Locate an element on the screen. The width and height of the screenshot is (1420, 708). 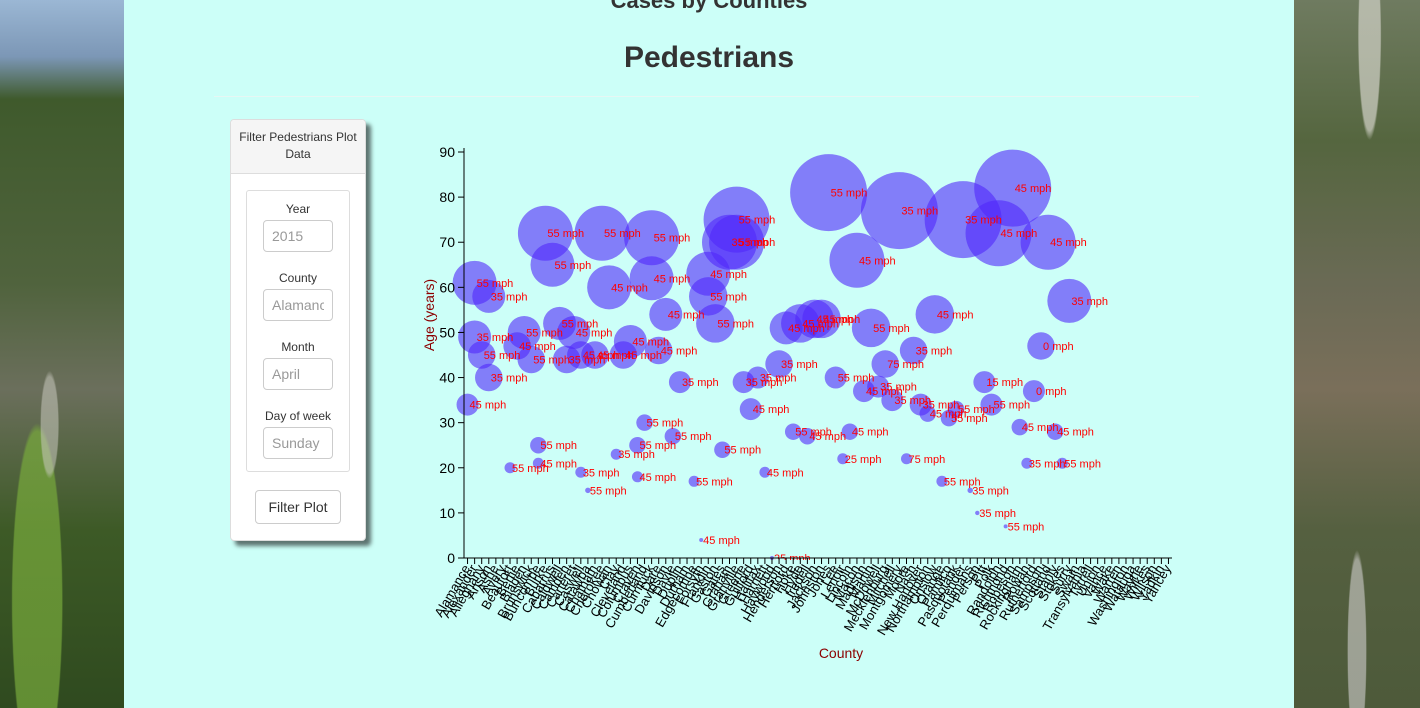
county-input is located at coordinates (298, 305).